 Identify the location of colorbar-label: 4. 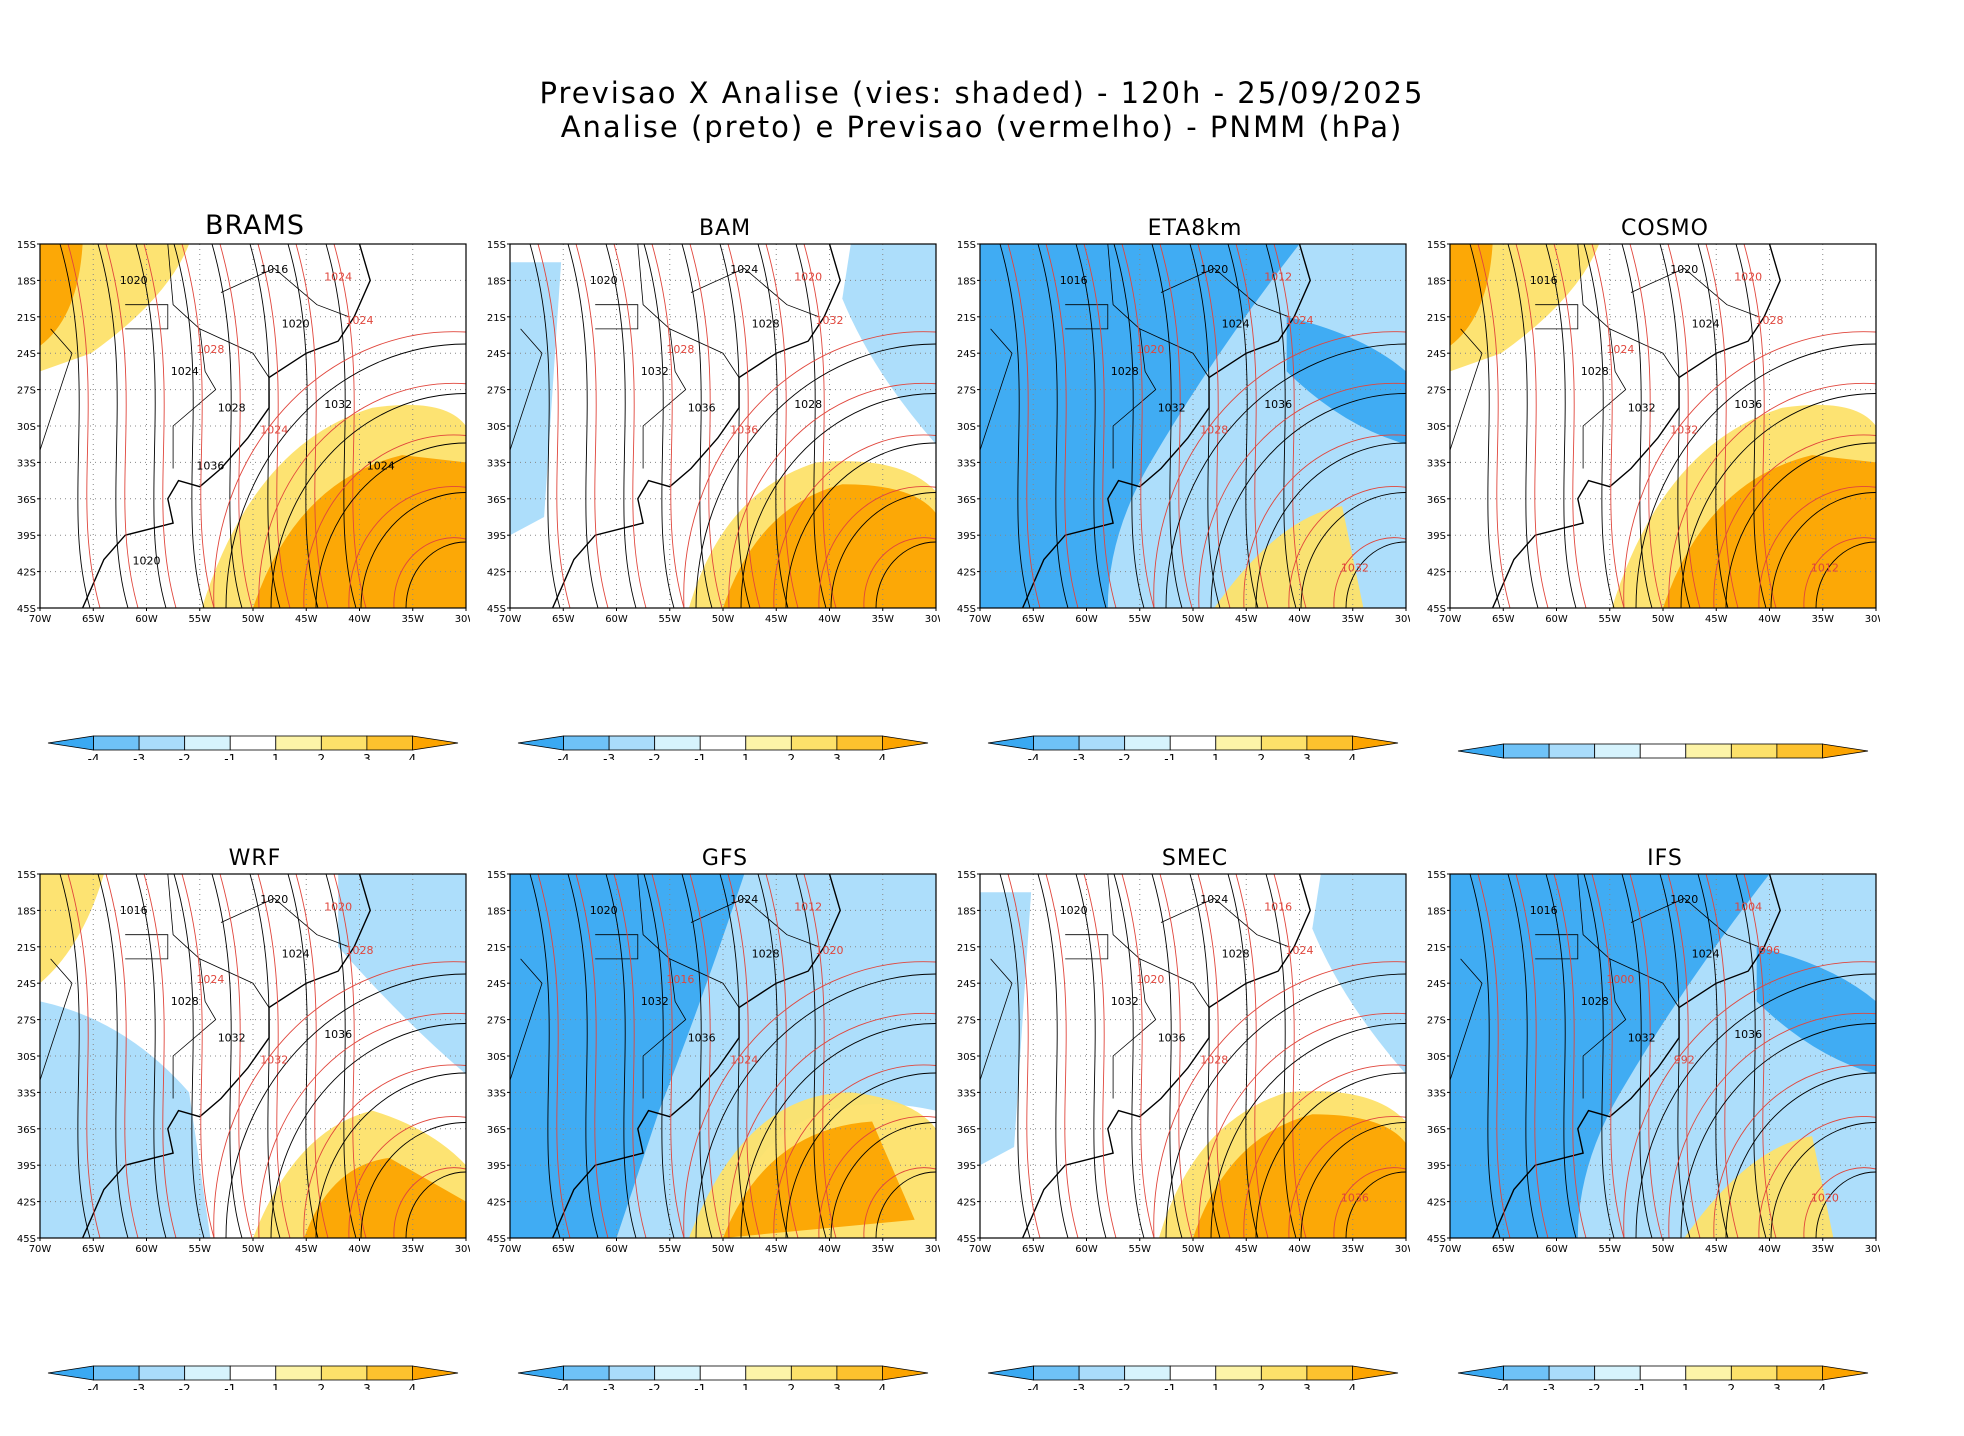
(883, 756).